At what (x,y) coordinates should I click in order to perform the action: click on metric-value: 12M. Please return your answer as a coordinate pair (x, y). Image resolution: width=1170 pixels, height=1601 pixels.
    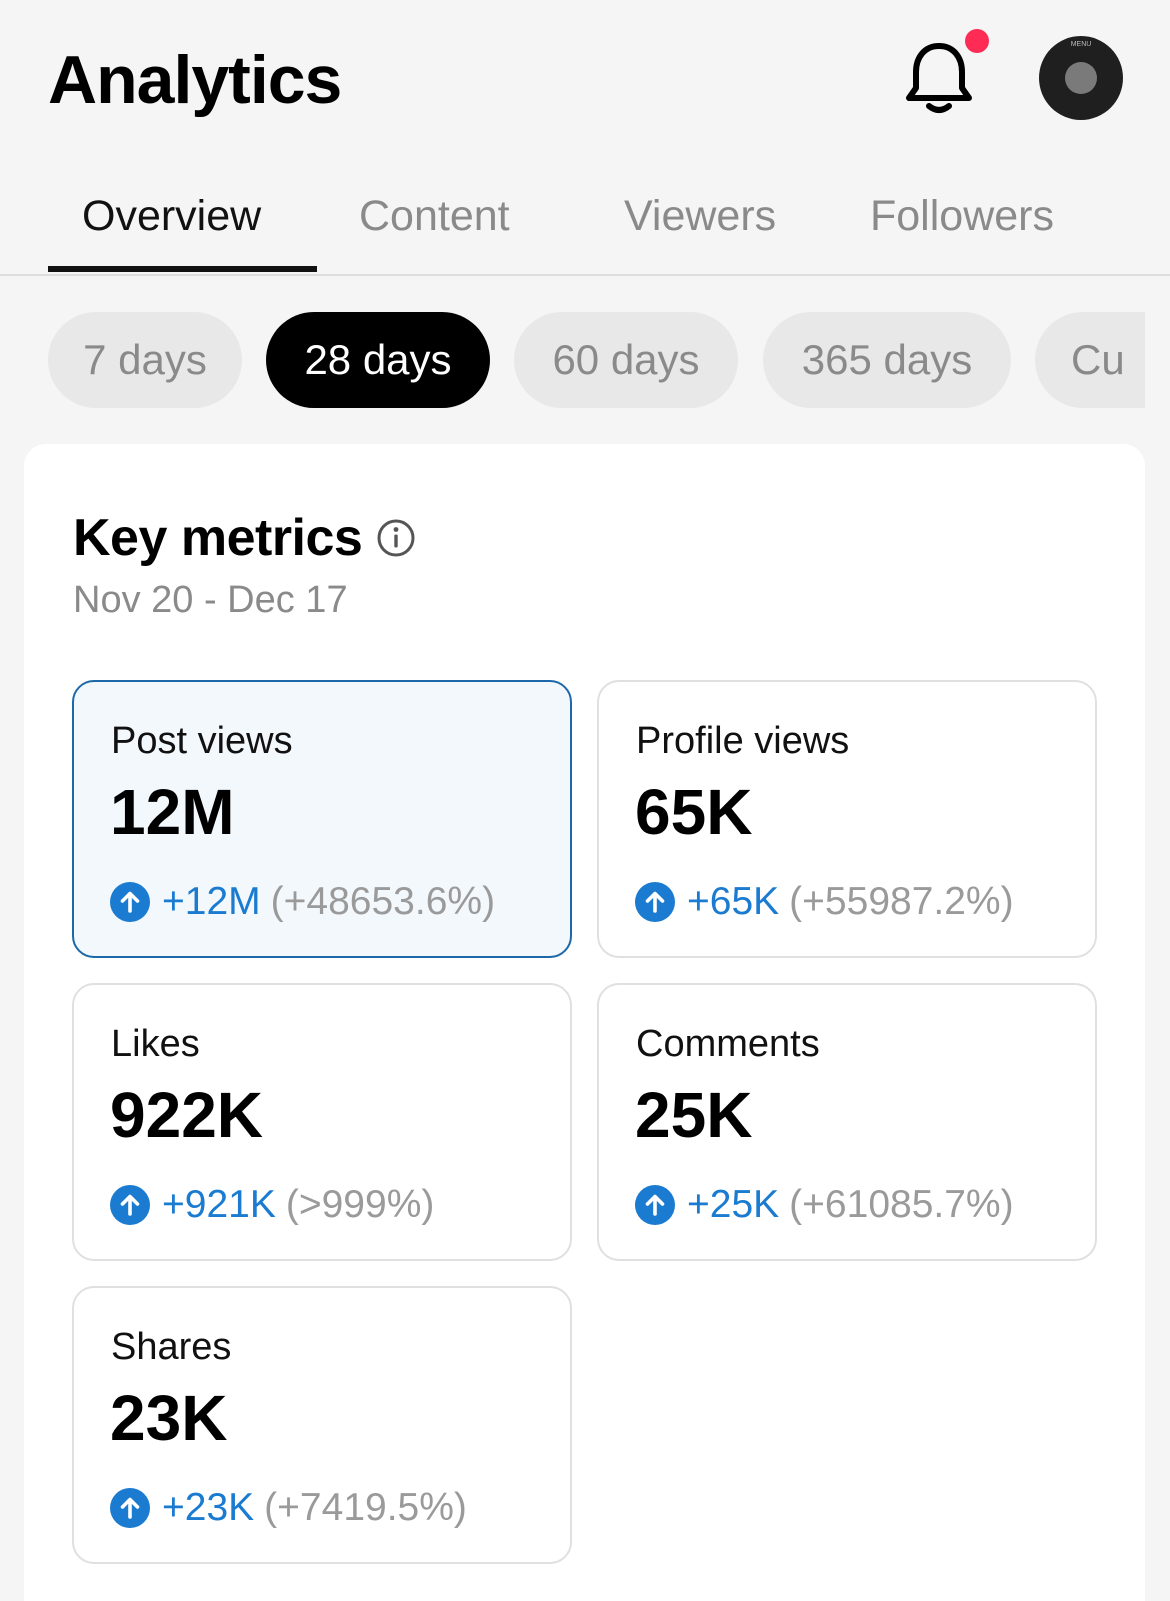
    Looking at the image, I should click on (172, 812).